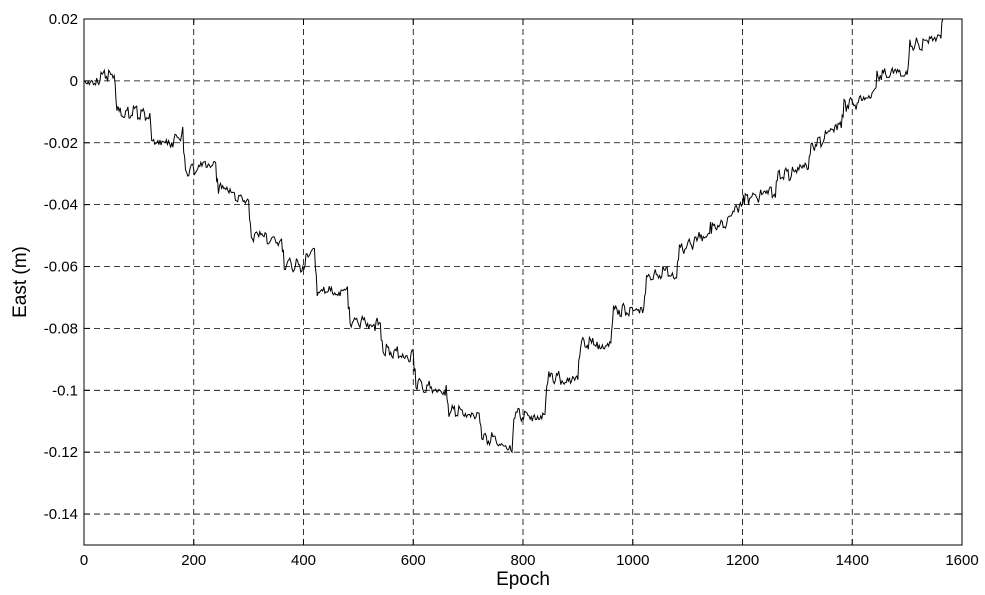  I want to click on x-tick-label: 1400, so click(852, 560).